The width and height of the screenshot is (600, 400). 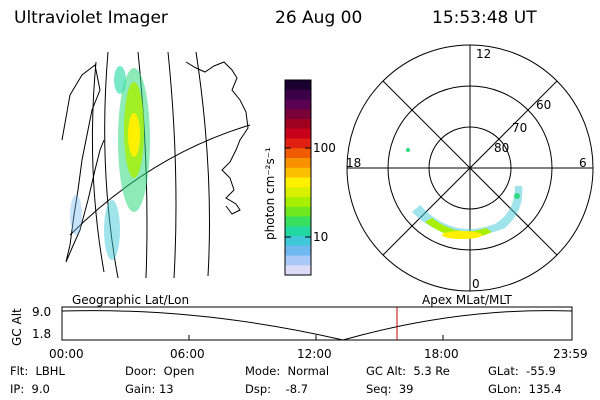 What do you see at coordinates (42, 312) in the screenshot?
I see `altplot-ytick-9: 9.0` at bounding box center [42, 312].